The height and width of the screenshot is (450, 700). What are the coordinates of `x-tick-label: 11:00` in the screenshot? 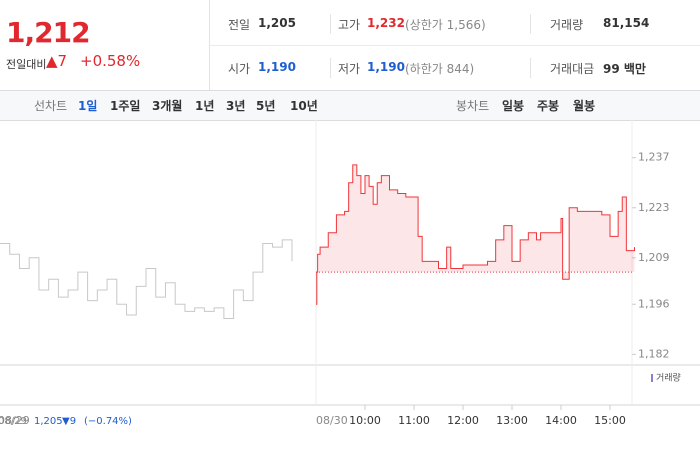 It's located at (414, 420).